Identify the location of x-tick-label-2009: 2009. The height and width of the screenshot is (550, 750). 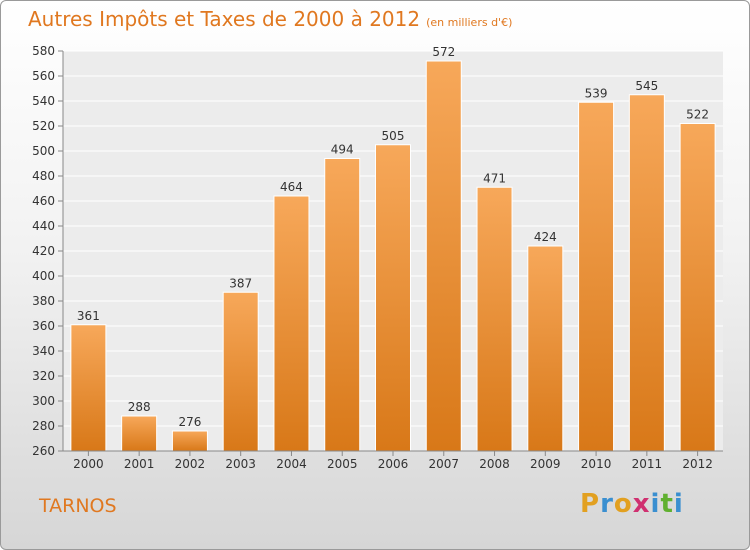
(545, 464).